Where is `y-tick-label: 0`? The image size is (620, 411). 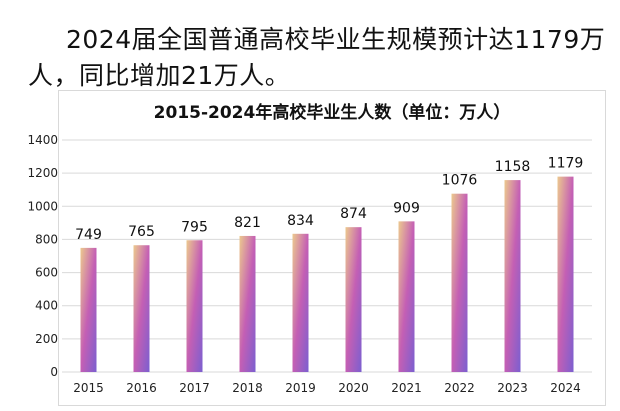
y-tick-label: 0 is located at coordinates (54, 372).